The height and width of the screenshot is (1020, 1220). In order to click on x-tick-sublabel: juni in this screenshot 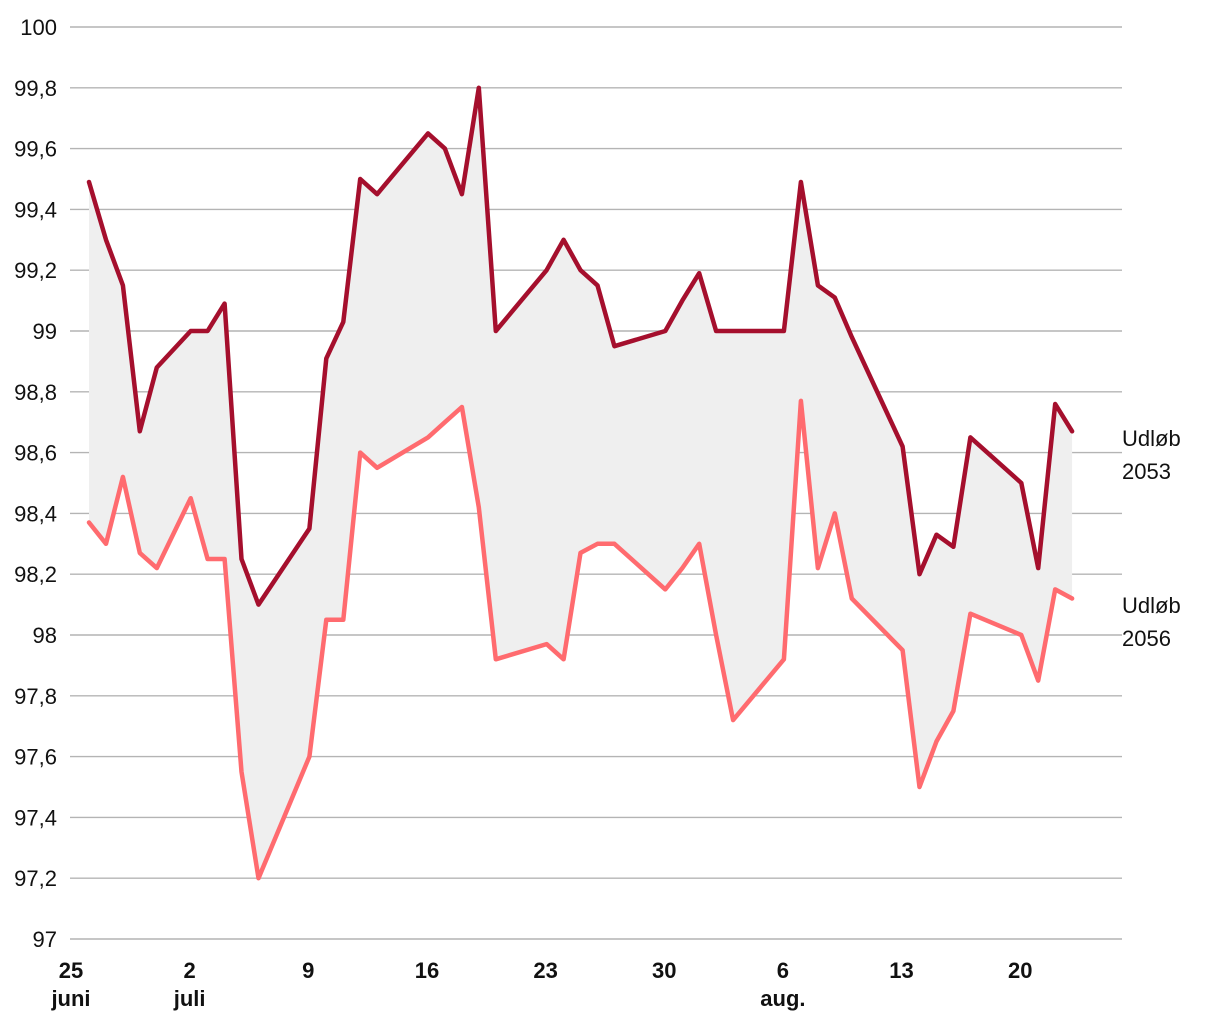, I will do `click(70, 998)`.